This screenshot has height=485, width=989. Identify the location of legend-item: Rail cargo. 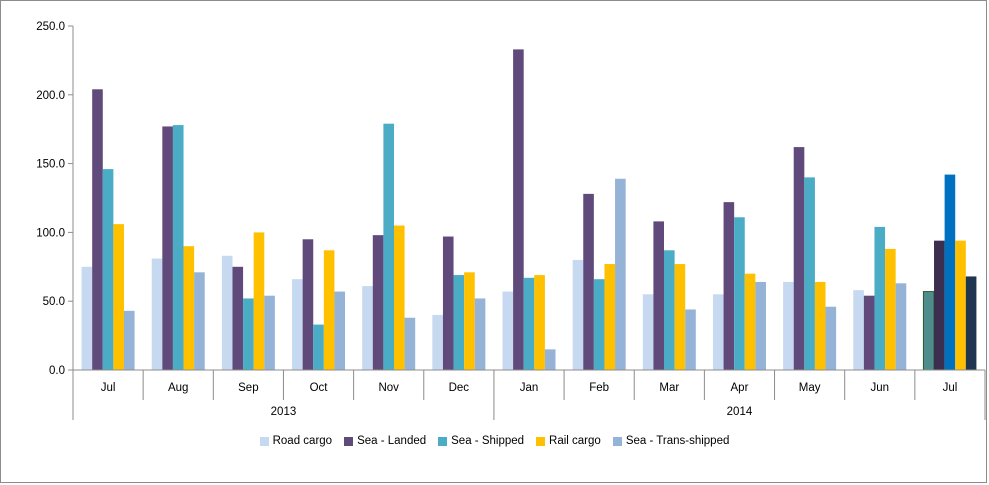
(568, 441).